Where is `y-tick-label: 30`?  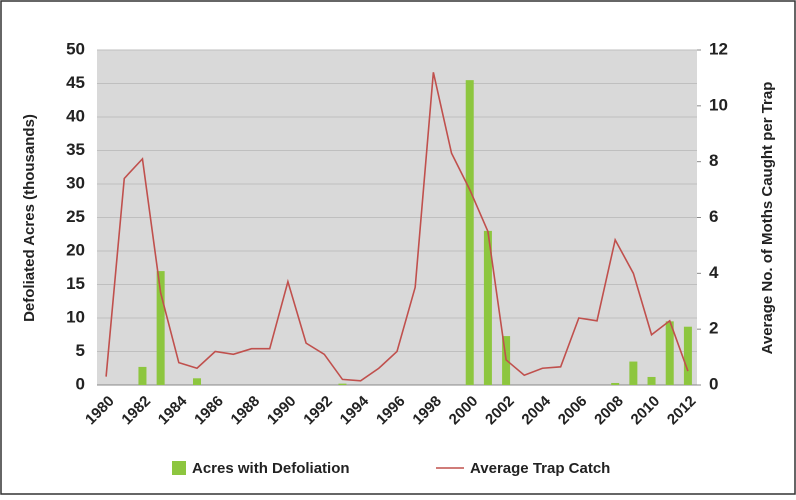
y-tick-label: 30 is located at coordinates (75, 182).